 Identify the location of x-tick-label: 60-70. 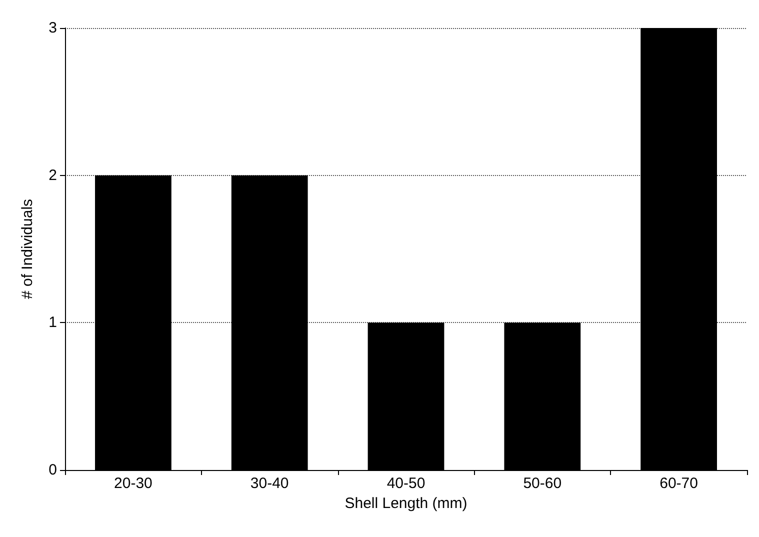
(679, 483).